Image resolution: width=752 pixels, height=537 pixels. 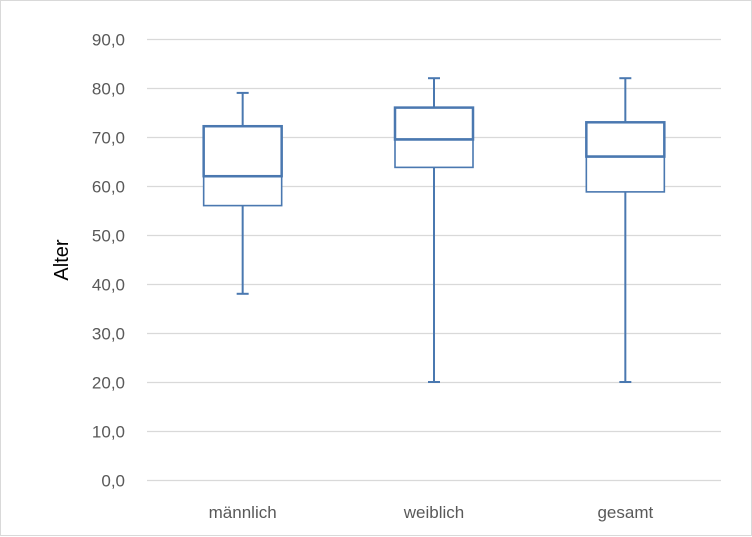 I want to click on box-weiblich, so click(x=434, y=230).